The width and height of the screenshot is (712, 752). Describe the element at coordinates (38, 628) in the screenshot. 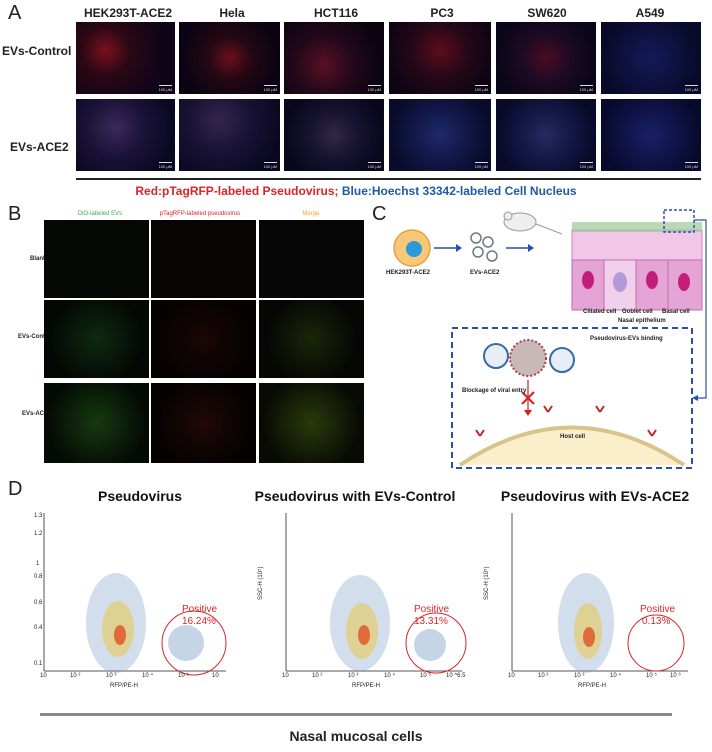

I see `y-tick: 0.4` at that location.